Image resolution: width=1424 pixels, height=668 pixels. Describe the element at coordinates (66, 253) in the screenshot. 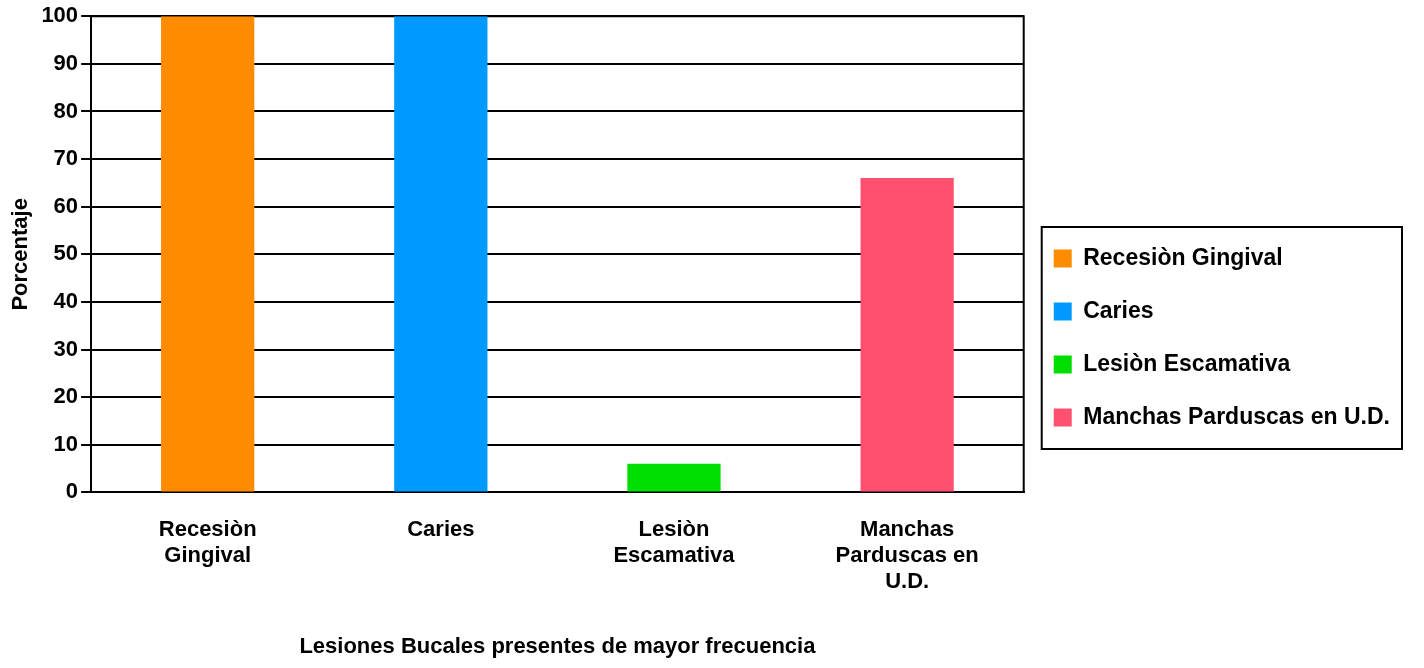

I see `y-tick-label: 50` at that location.